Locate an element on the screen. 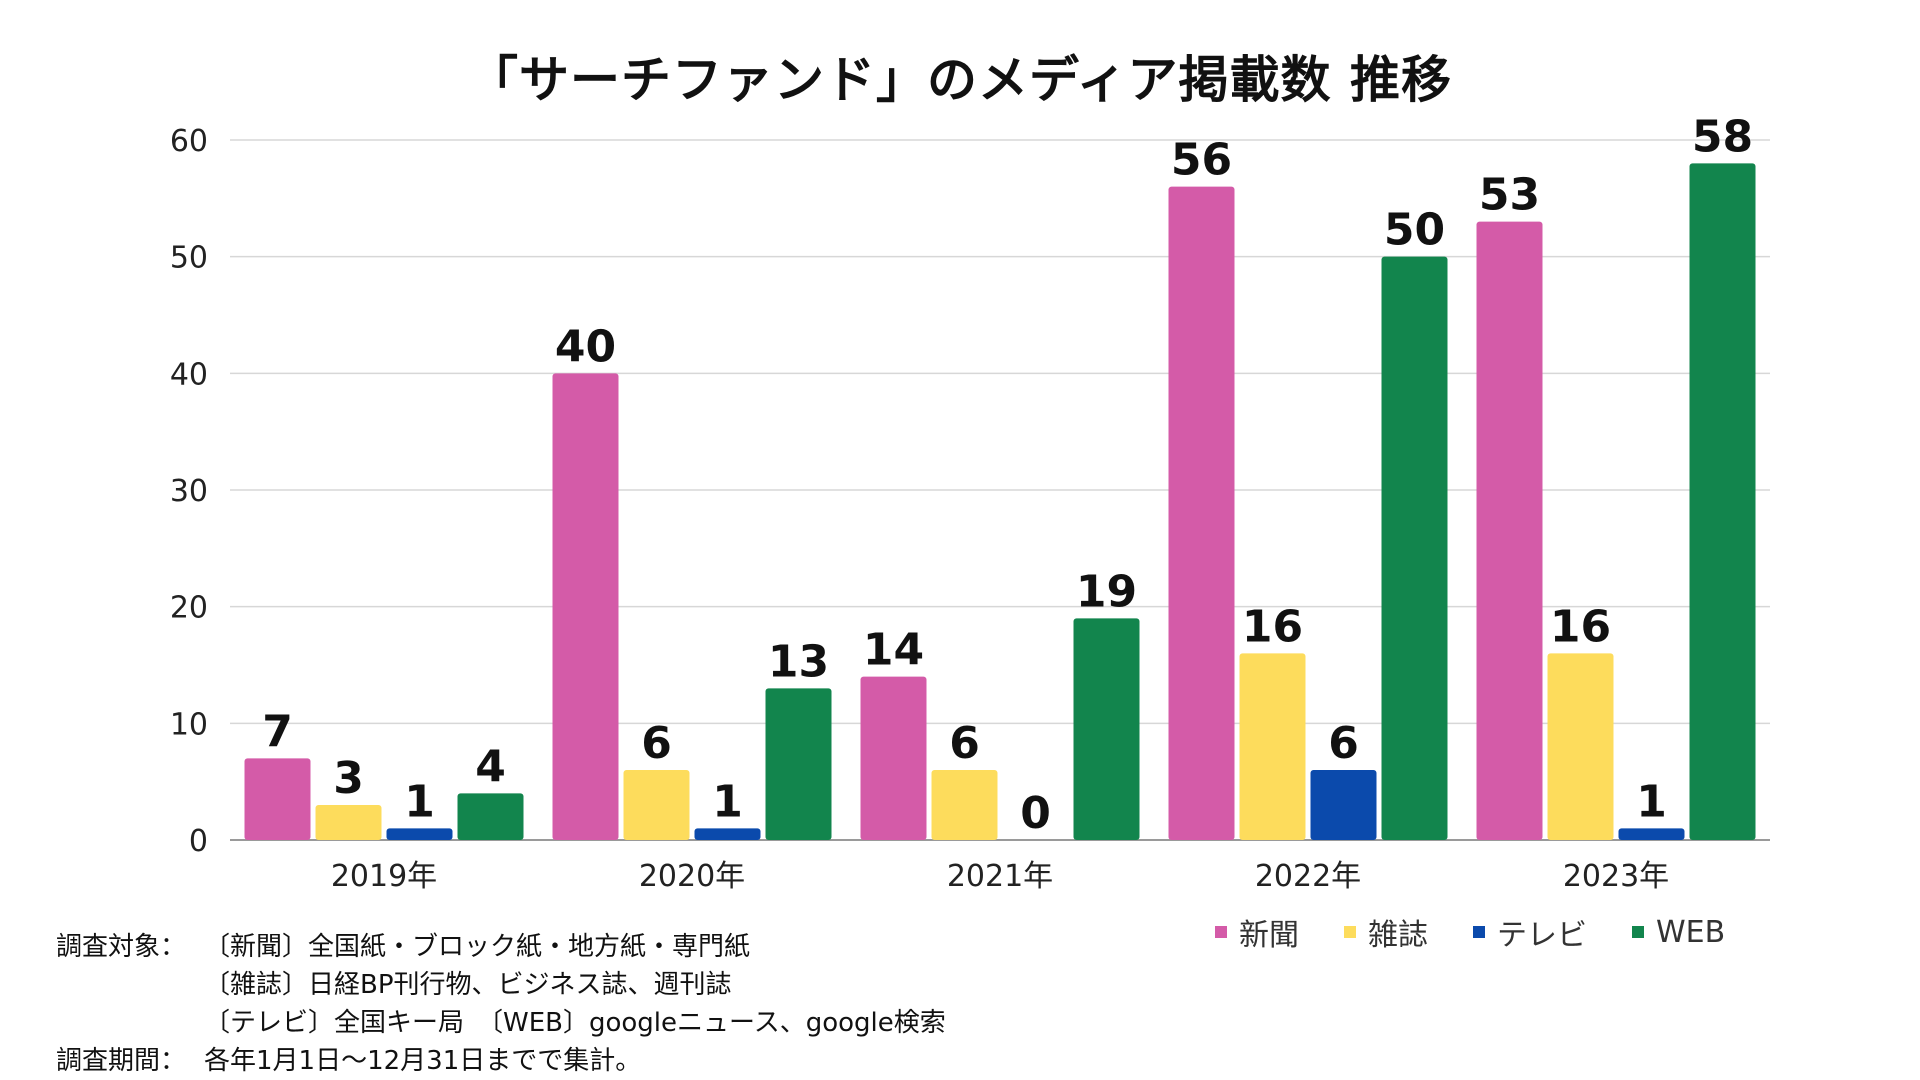 This screenshot has width=1920, height=1080. legend-item: テレビ is located at coordinates (1530, 932).